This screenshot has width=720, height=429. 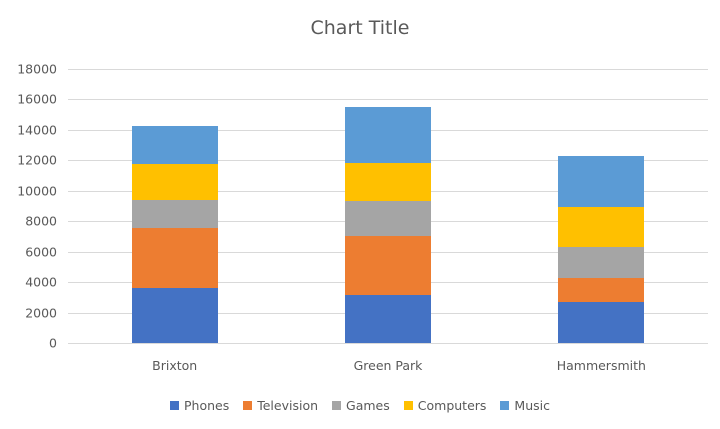 I want to click on y-tick-label: 16000, so click(x=37, y=99).